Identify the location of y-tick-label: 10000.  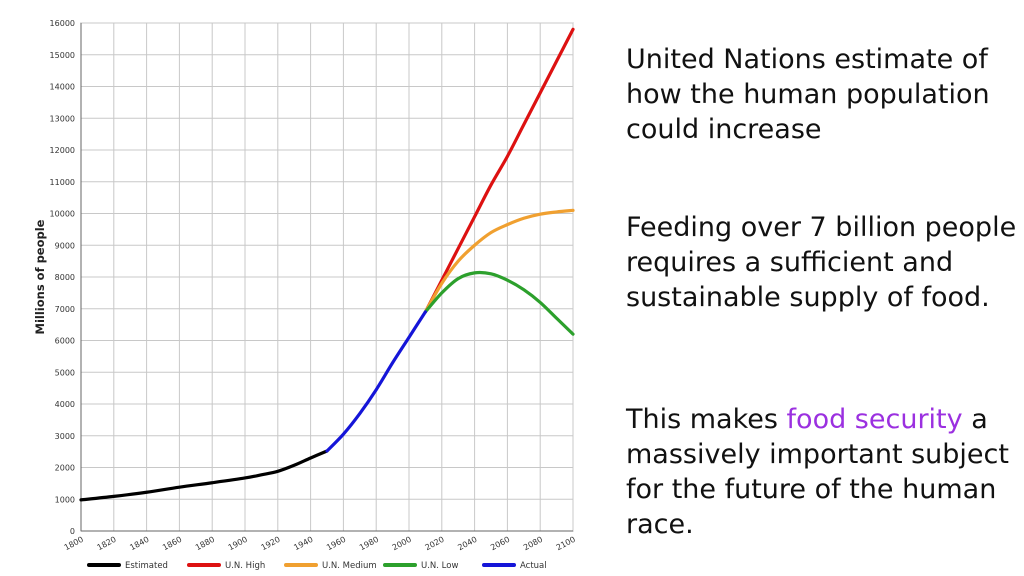
(62, 214).